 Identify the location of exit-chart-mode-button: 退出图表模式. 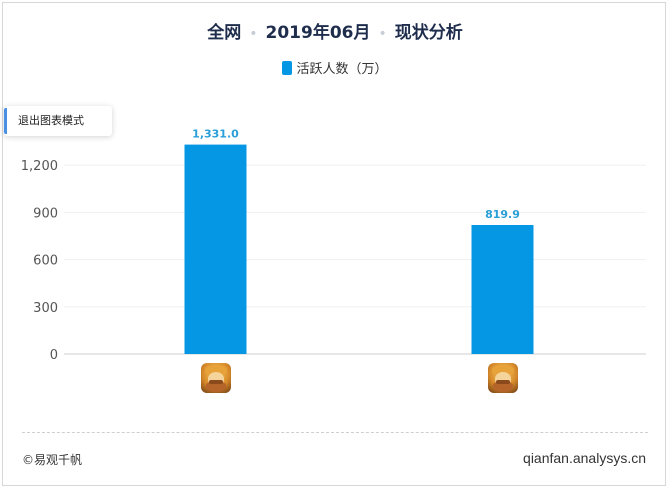
(58, 121).